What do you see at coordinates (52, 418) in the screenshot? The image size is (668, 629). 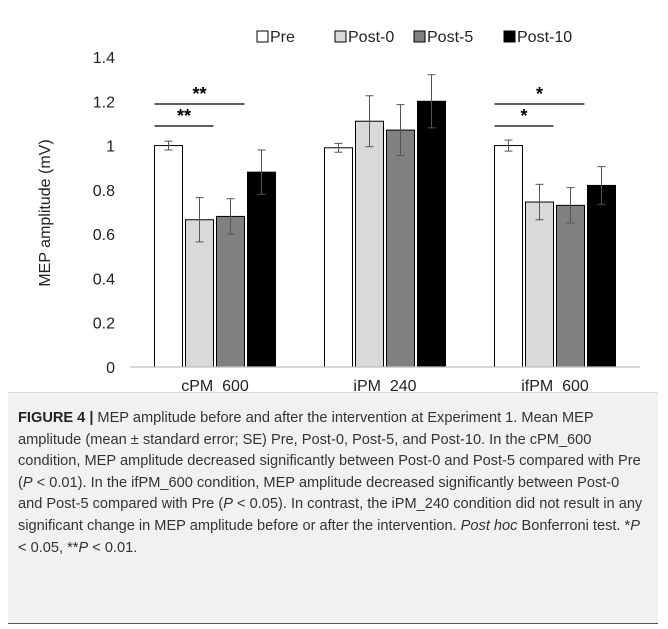 I see `figure-label: FIGURE 4` at bounding box center [52, 418].